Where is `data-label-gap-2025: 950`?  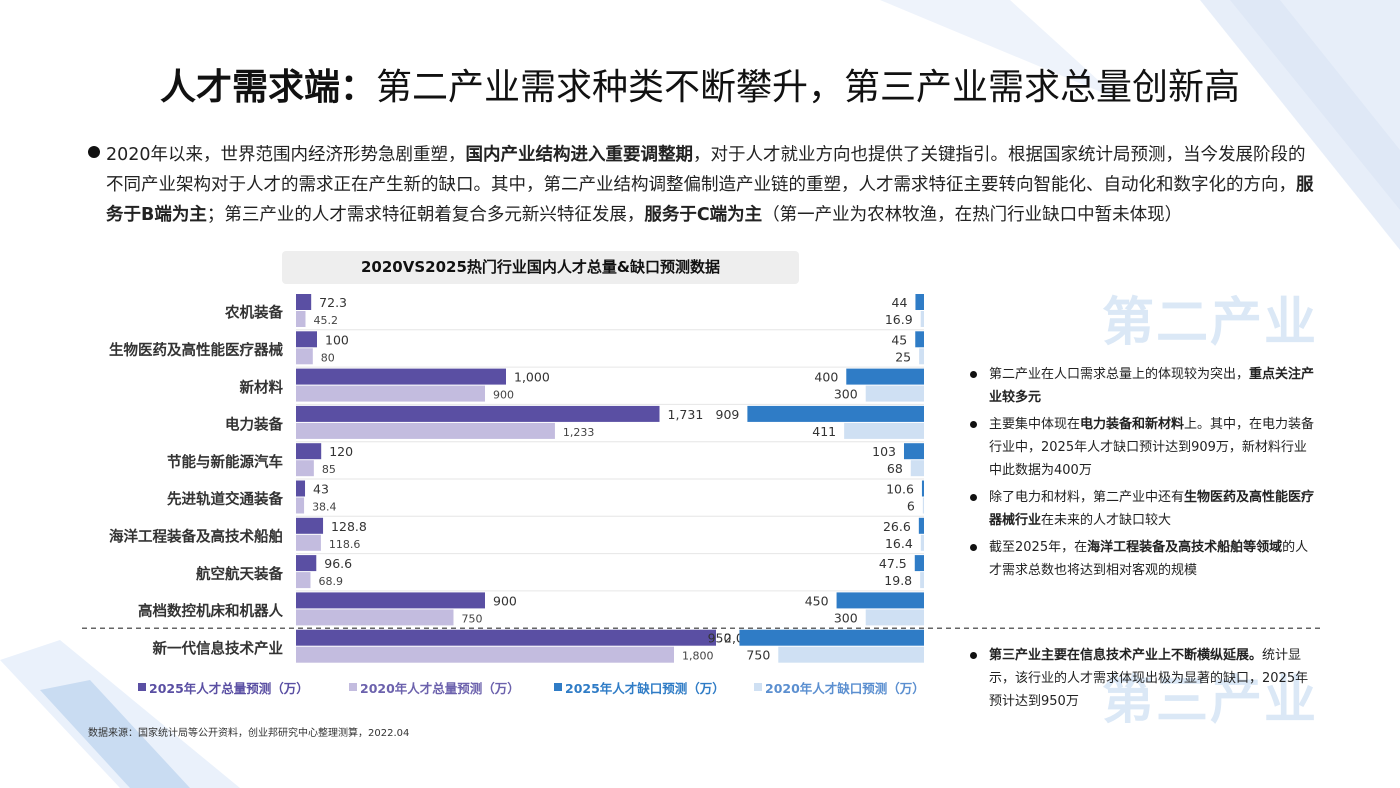
data-label-gap-2025: 950 is located at coordinates (720, 638).